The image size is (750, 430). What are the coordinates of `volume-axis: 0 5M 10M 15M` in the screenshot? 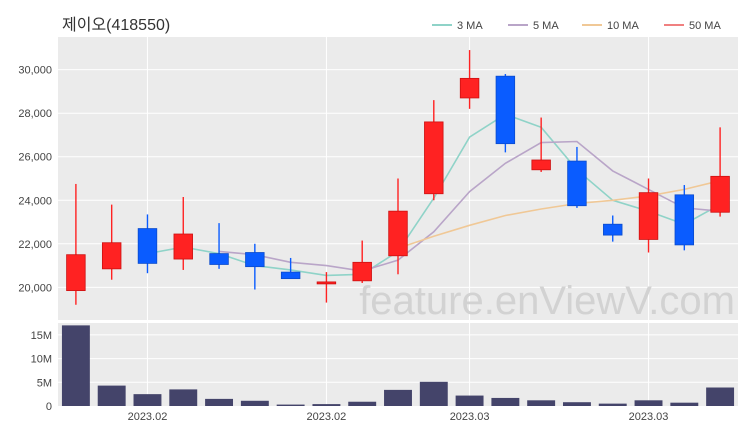 It's located at (41, 371).